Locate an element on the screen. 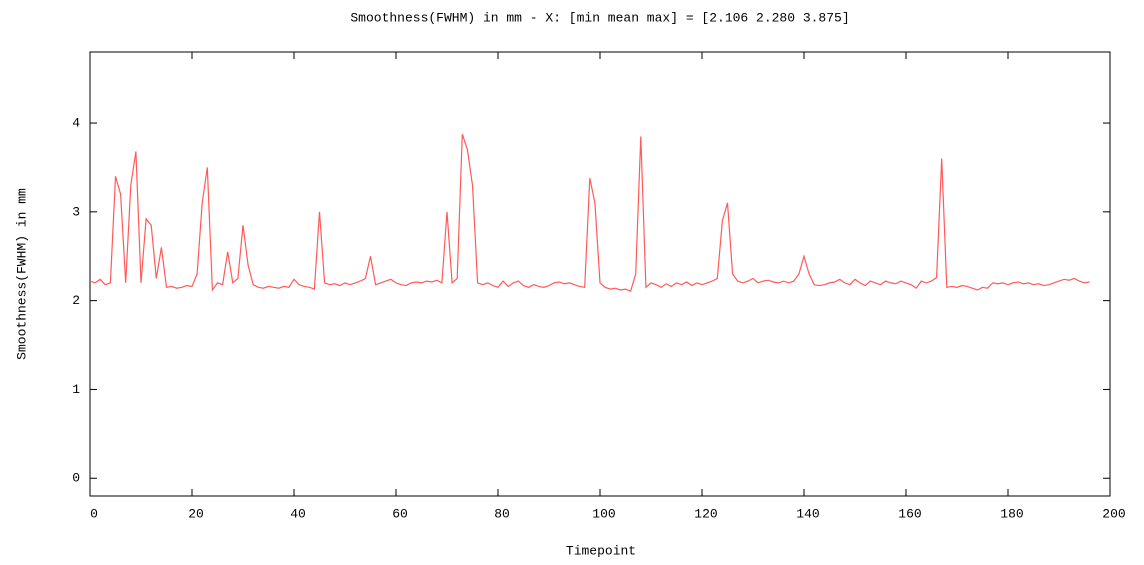 This screenshot has width=1144, height=565. x-tick-label: 80 is located at coordinates (502, 513).